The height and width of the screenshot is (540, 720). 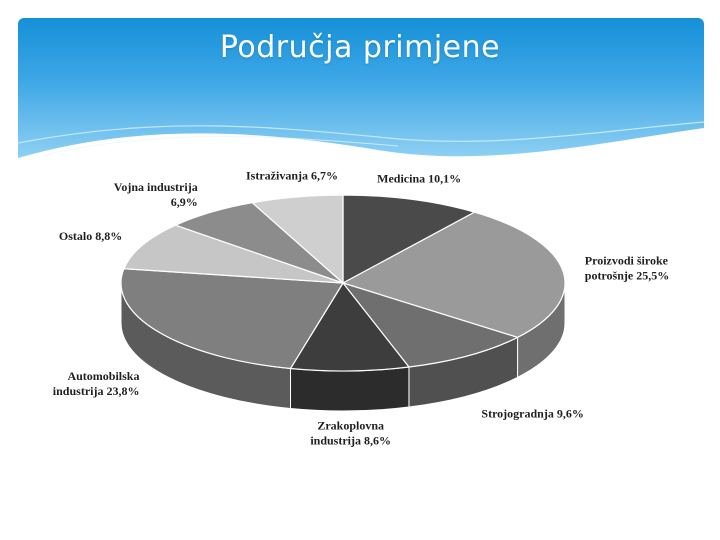 What do you see at coordinates (90, 236) in the screenshot?
I see `pie-label-5: Ostalo 8,8%` at bounding box center [90, 236].